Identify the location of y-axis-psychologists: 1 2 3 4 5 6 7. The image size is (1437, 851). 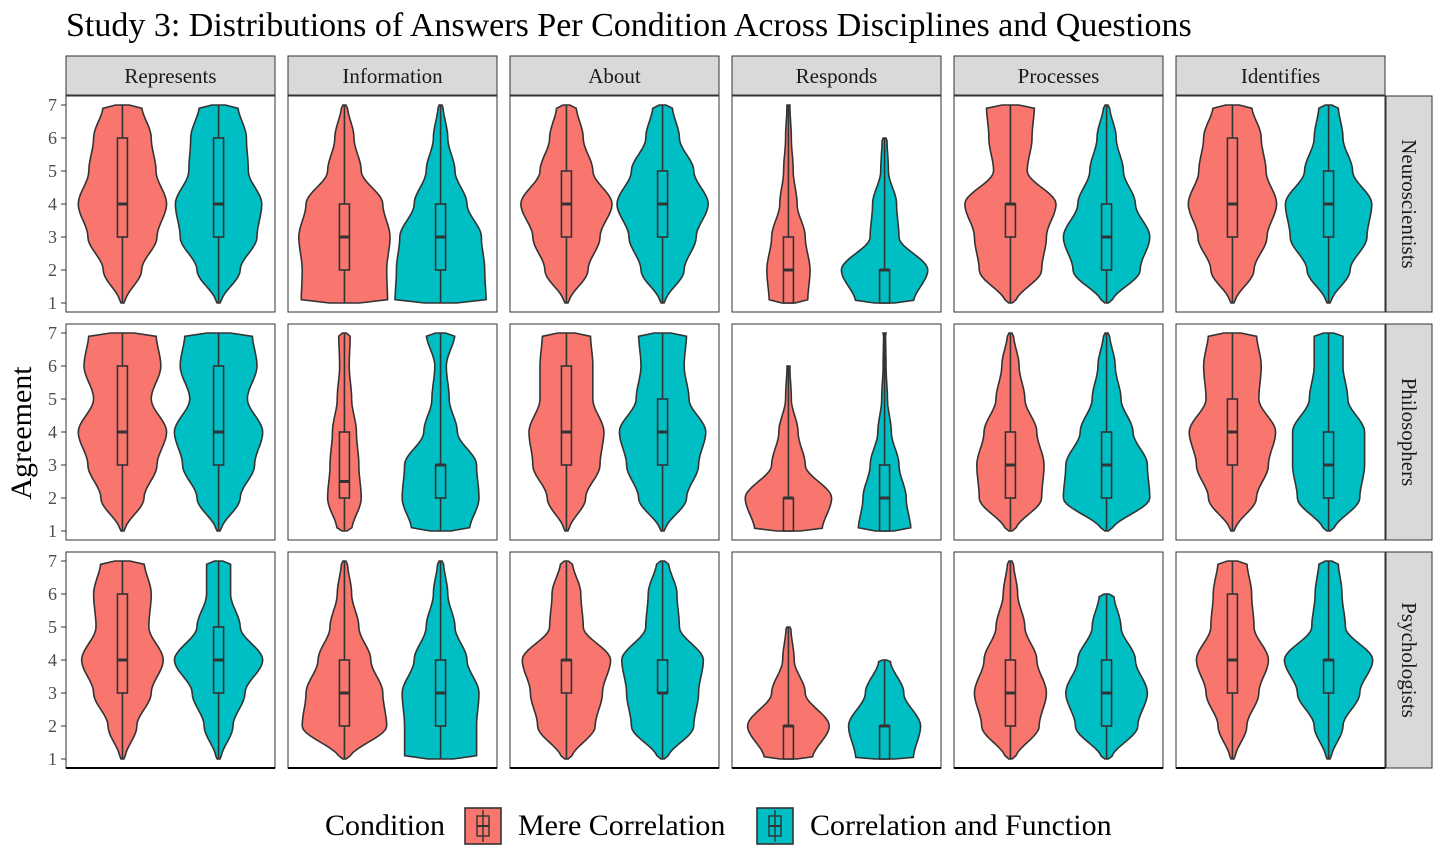
(57, 660).